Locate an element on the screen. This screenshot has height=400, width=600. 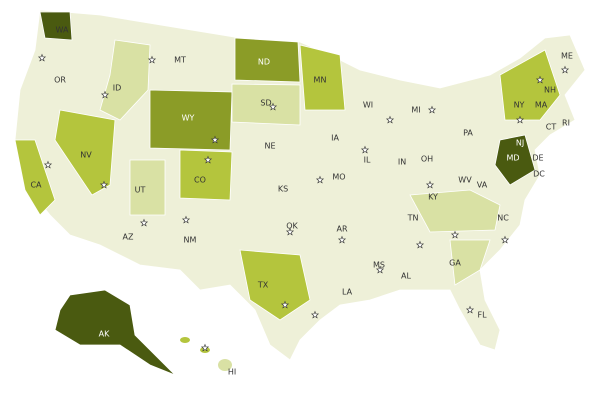
state-label: PA is located at coordinates (468, 133).